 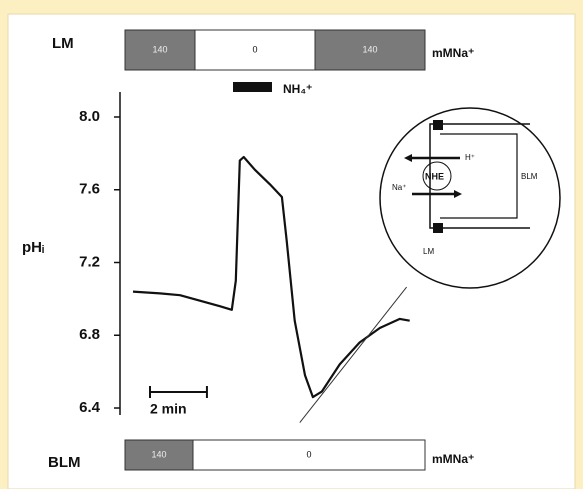 I want to click on inset-label: H⁺, so click(x=470, y=157).